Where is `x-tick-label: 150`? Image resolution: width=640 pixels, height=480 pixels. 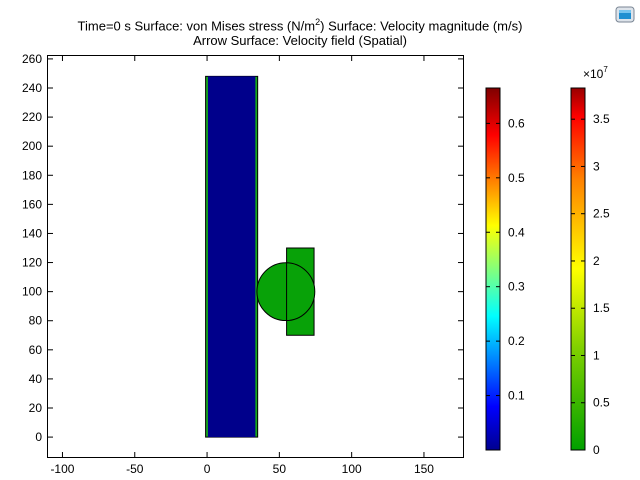 x-tick-label: 150 is located at coordinates (424, 469).